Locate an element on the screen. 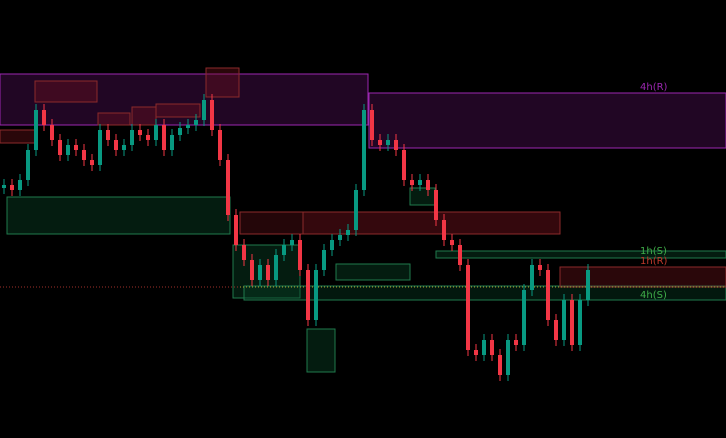  zone-1h-support is located at coordinates (580, 254).